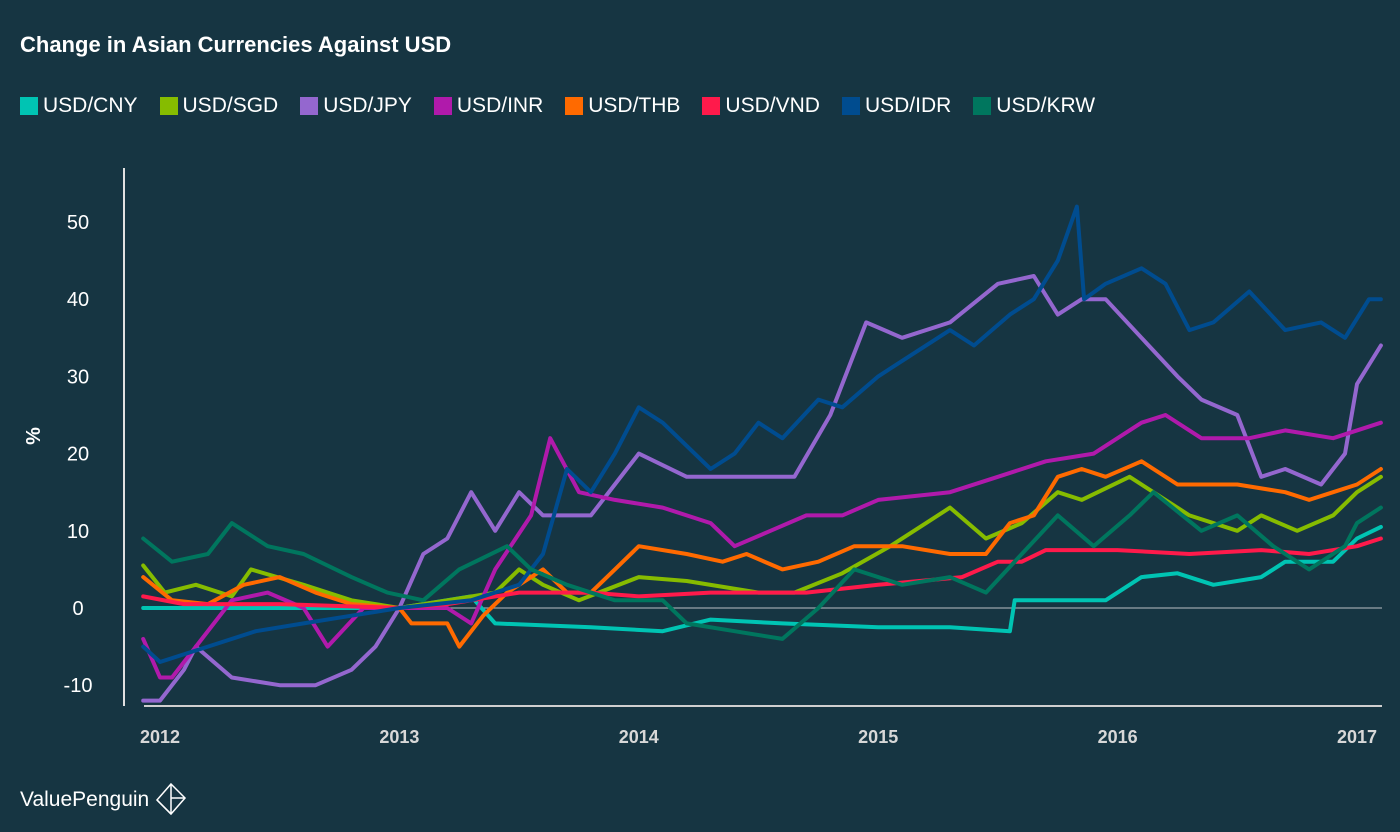  What do you see at coordinates (772, 105) in the screenshot?
I see `legend-label: USD/VND` at bounding box center [772, 105].